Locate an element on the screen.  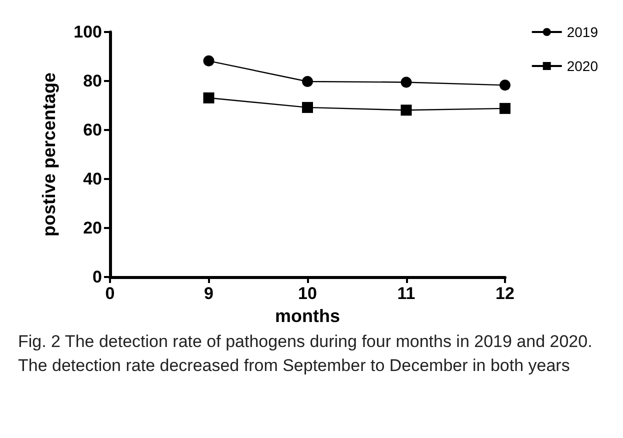
x-tick-label: 10 is located at coordinates (307, 293).